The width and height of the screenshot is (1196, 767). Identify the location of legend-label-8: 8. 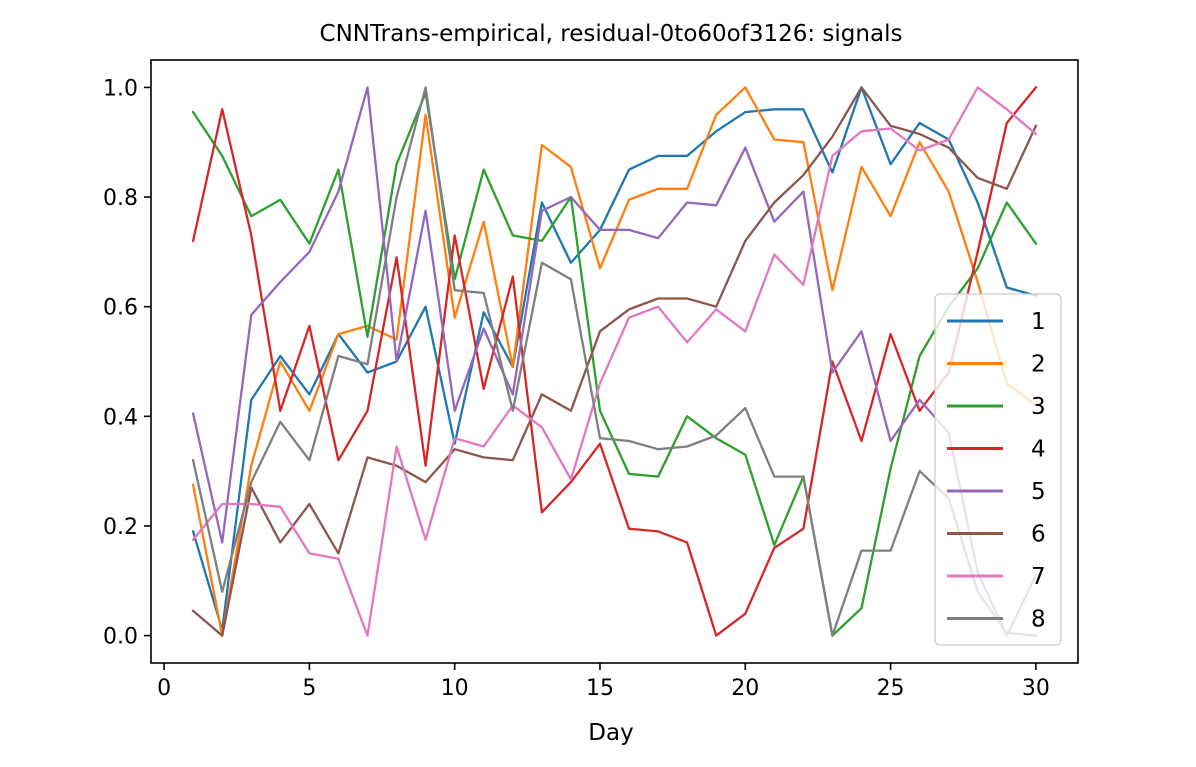
(1038, 620).